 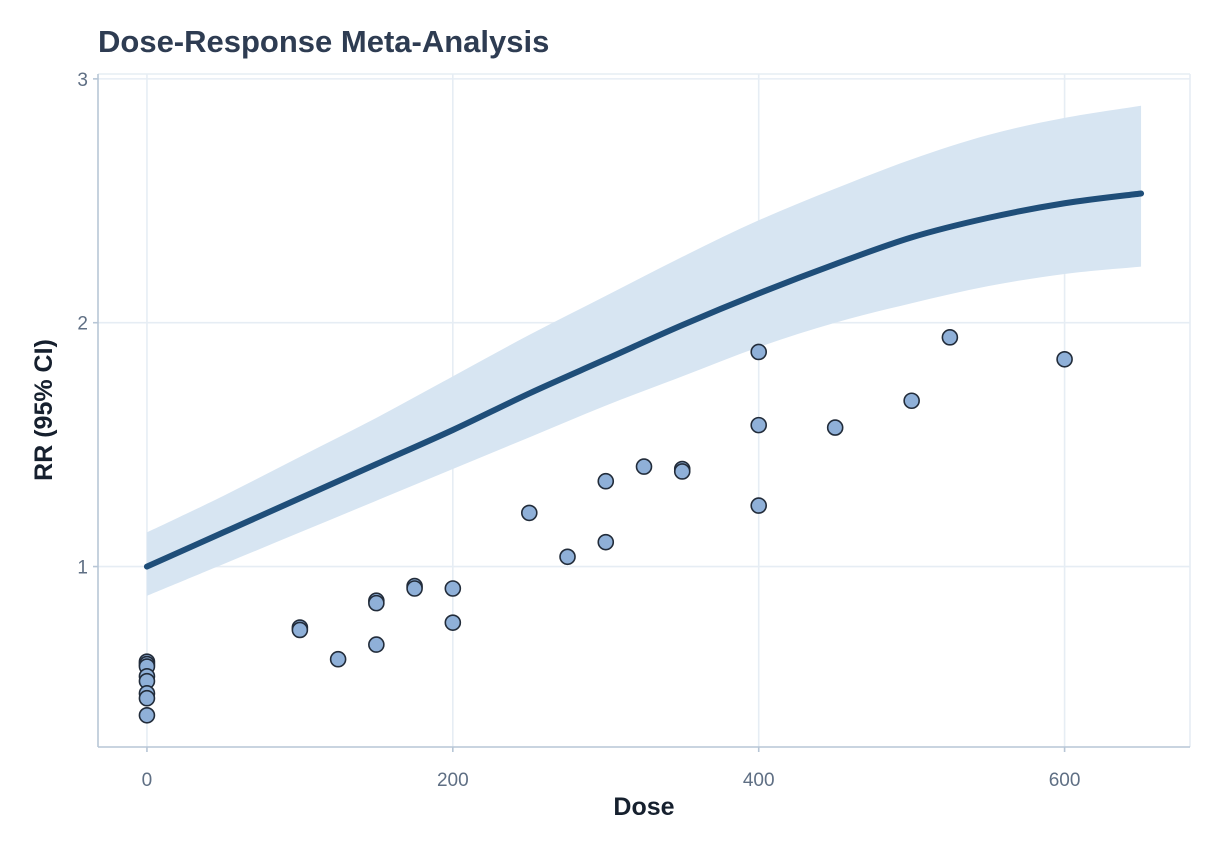 What do you see at coordinates (323, 41) in the screenshot?
I see `chart-title: Dose-Response Meta-Analysis` at bounding box center [323, 41].